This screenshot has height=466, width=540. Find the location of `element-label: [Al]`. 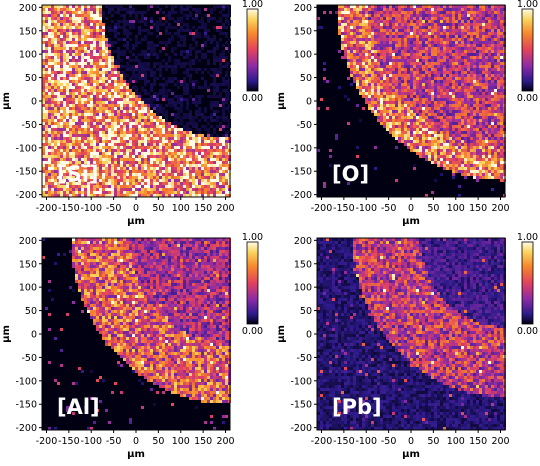

element-label: [Al] is located at coordinates (78, 407).